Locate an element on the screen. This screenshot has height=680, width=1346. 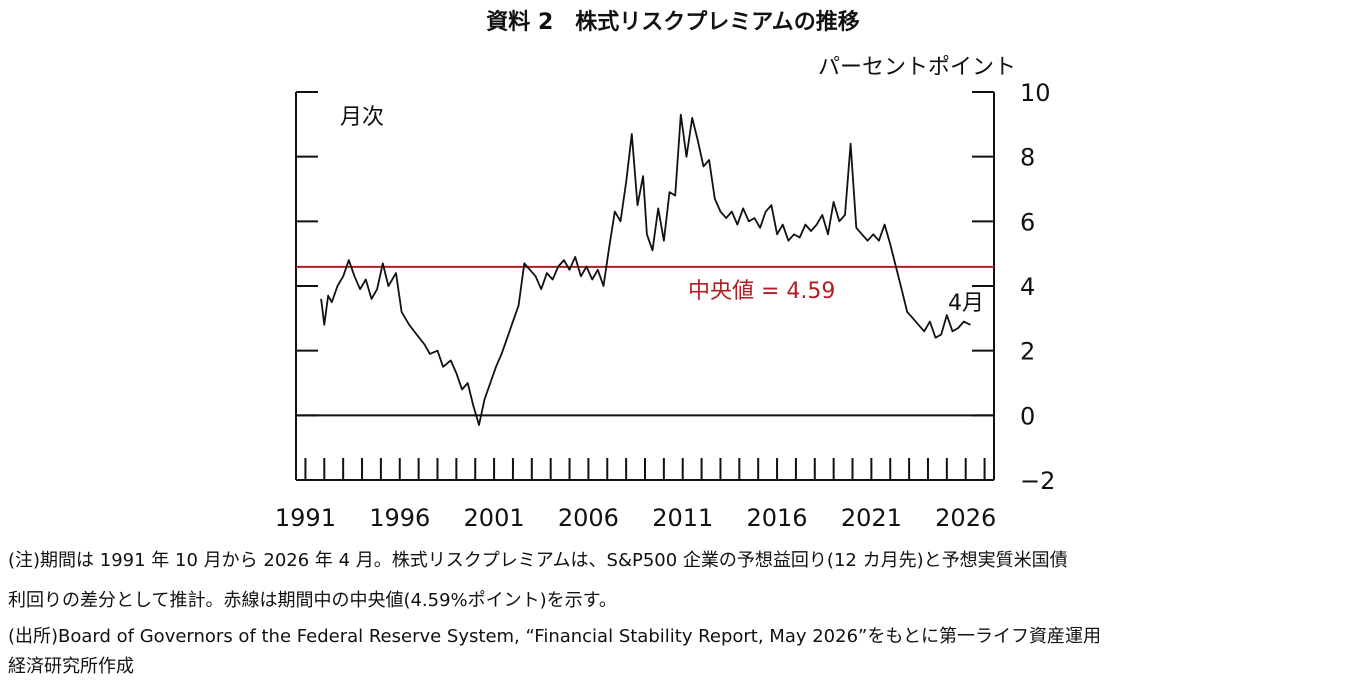
y-axis-unit-label: パーセントポイント is located at coordinates (917, 67).